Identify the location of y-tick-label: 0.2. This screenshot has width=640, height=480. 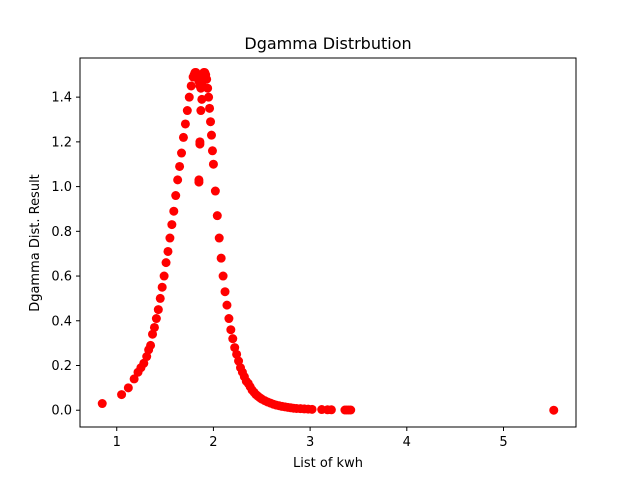
(61, 366).